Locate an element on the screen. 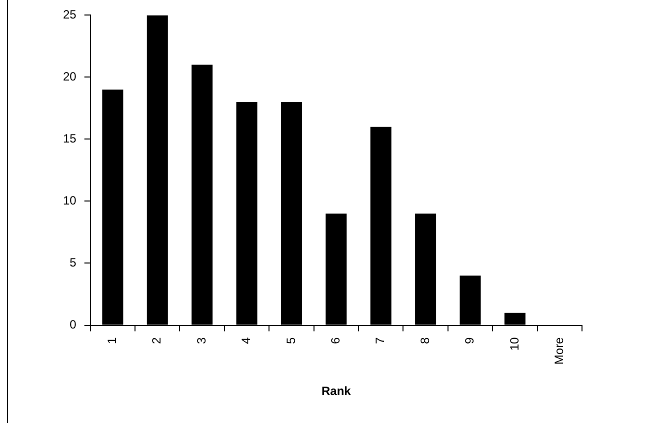 The height and width of the screenshot is (423, 657). y-tick-label: 20 is located at coordinates (69, 77).